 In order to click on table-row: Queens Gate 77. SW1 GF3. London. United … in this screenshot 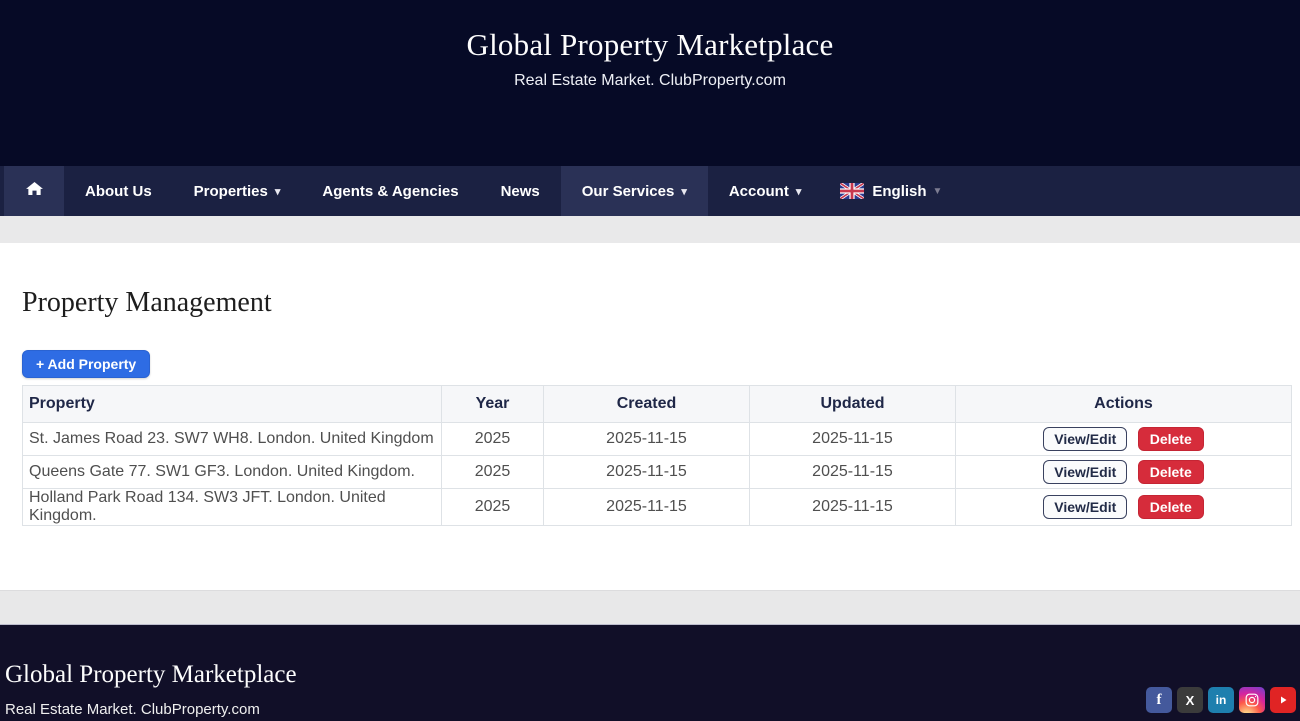, I will do `click(657, 472)`.